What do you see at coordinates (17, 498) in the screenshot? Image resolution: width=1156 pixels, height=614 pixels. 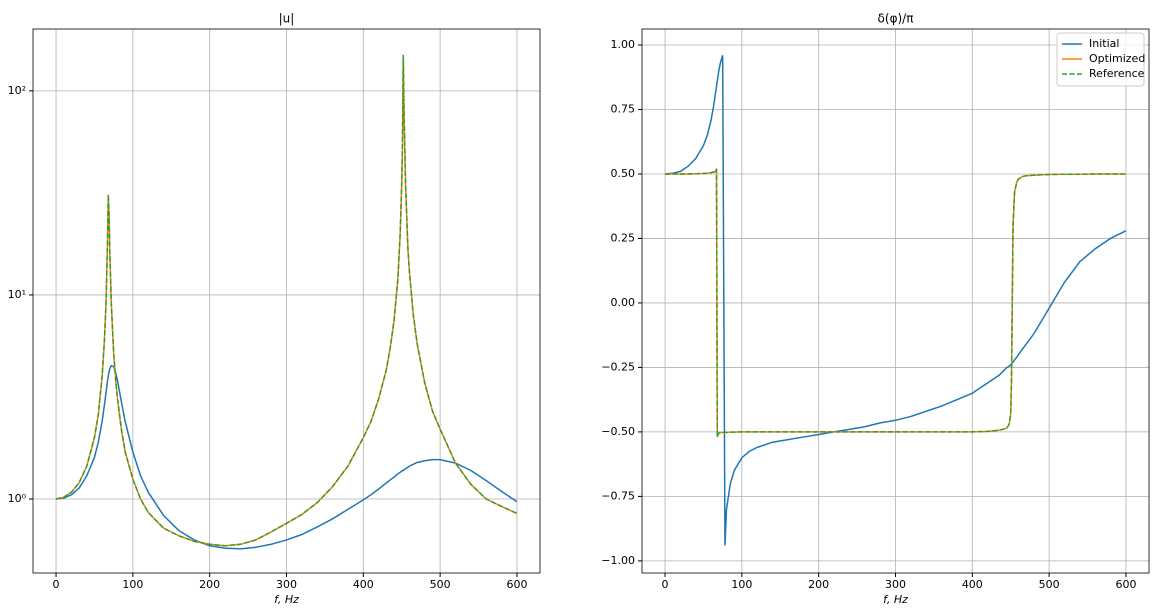 I see `y-tick-label: 10⁰` at bounding box center [17, 498].